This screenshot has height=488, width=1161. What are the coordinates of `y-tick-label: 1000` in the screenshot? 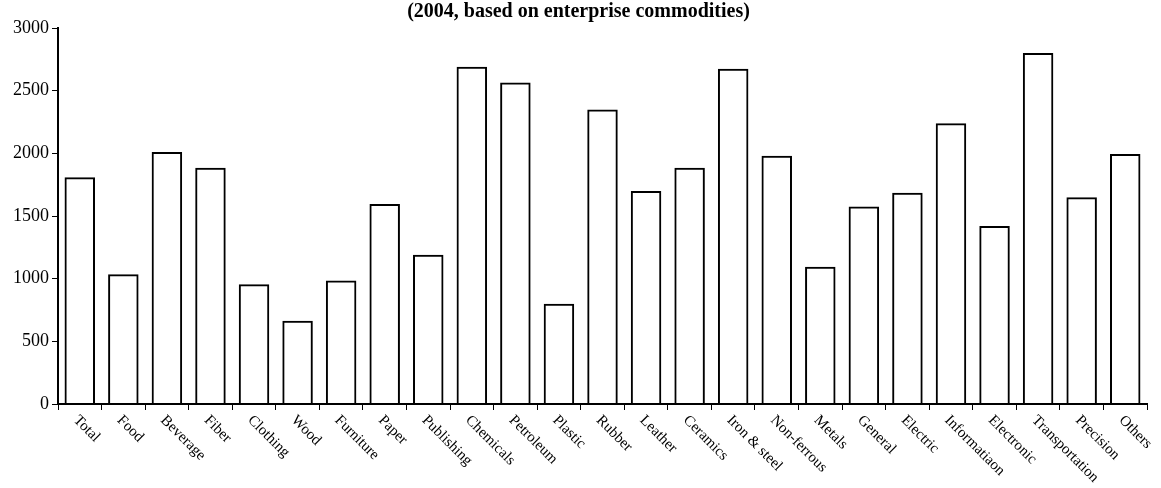 It's located at (31, 277).